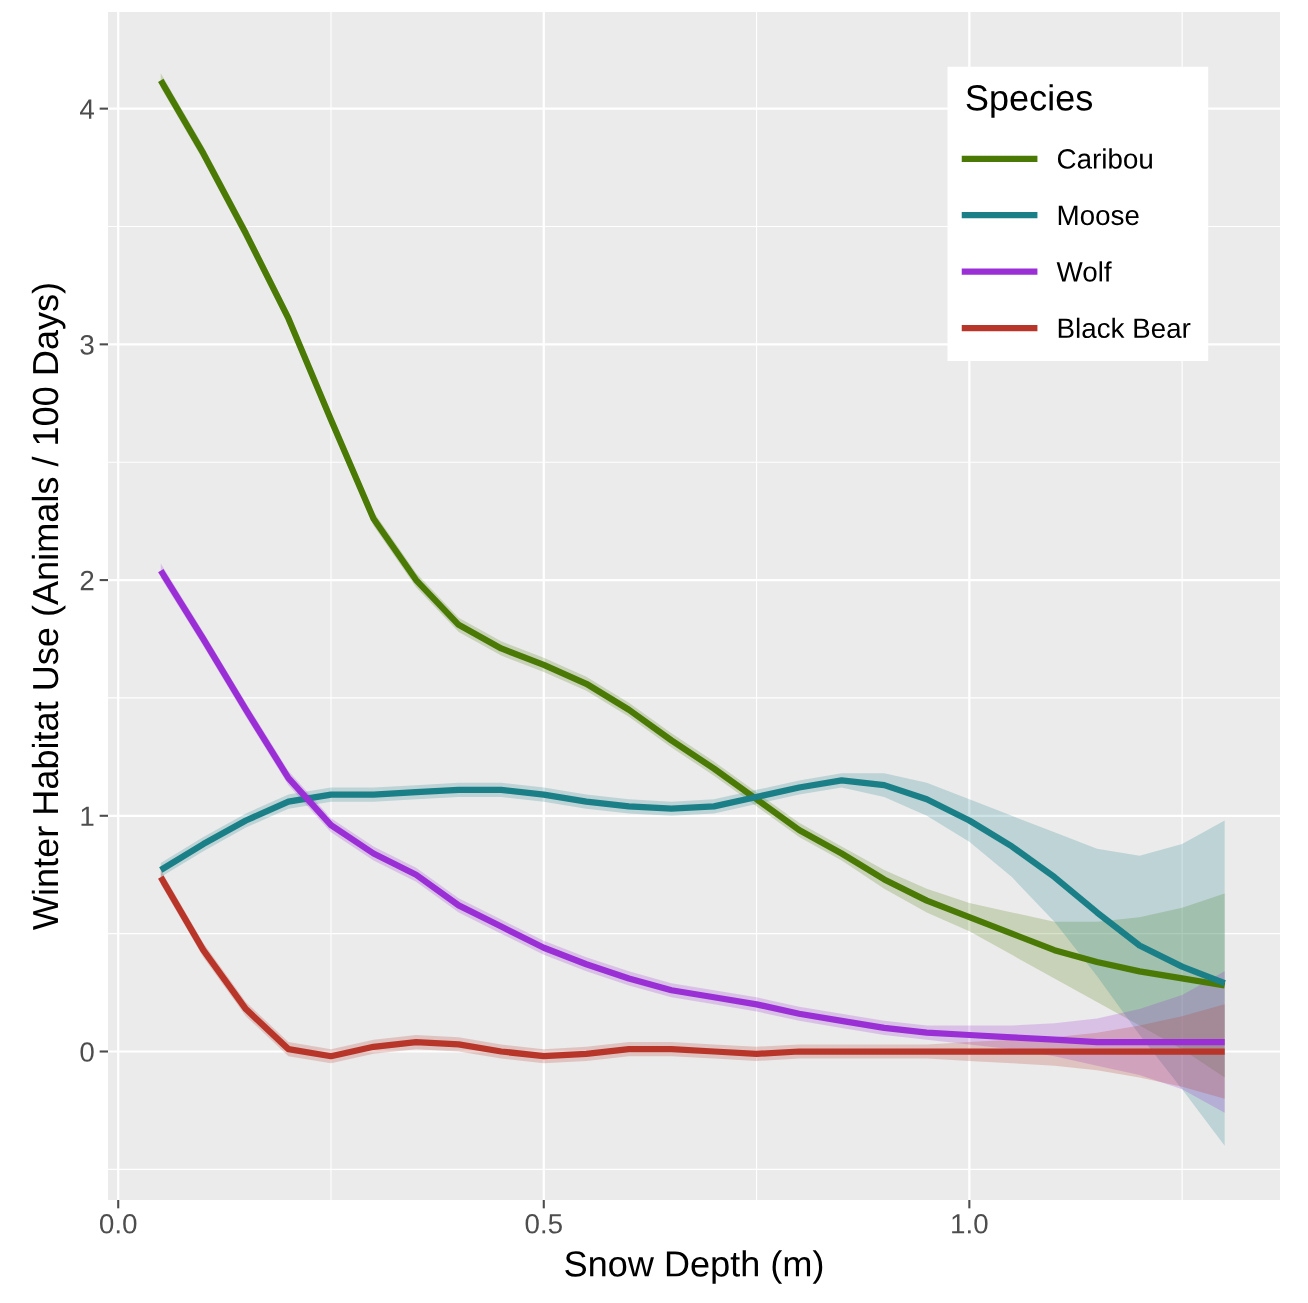 Image resolution: width=1308 pixels, height=1303 pixels. I want to click on x-tick-label: 0.5, so click(543, 1223).